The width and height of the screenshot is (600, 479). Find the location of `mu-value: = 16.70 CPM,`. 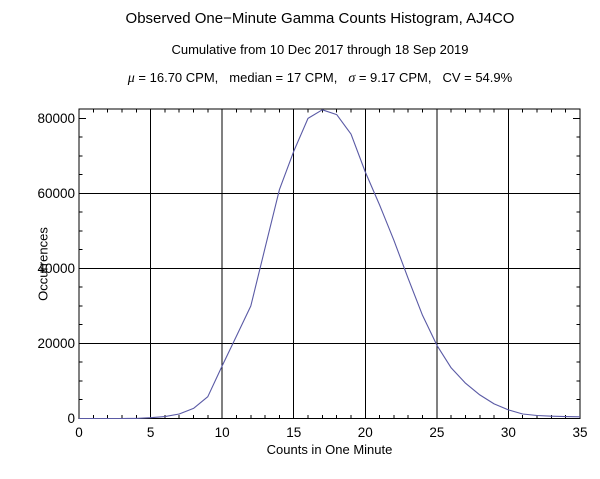

mu-value: = 16.70 CPM, is located at coordinates (176, 77).